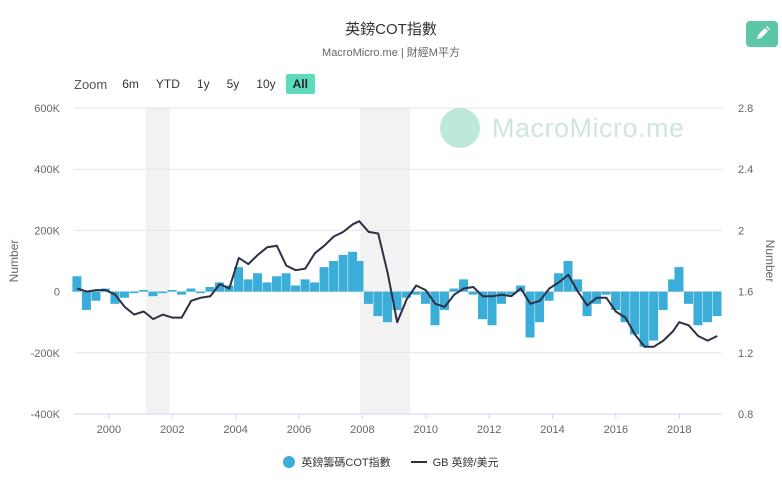 The image size is (782, 502). I want to click on x-tick-label: 2000, so click(109, 430).